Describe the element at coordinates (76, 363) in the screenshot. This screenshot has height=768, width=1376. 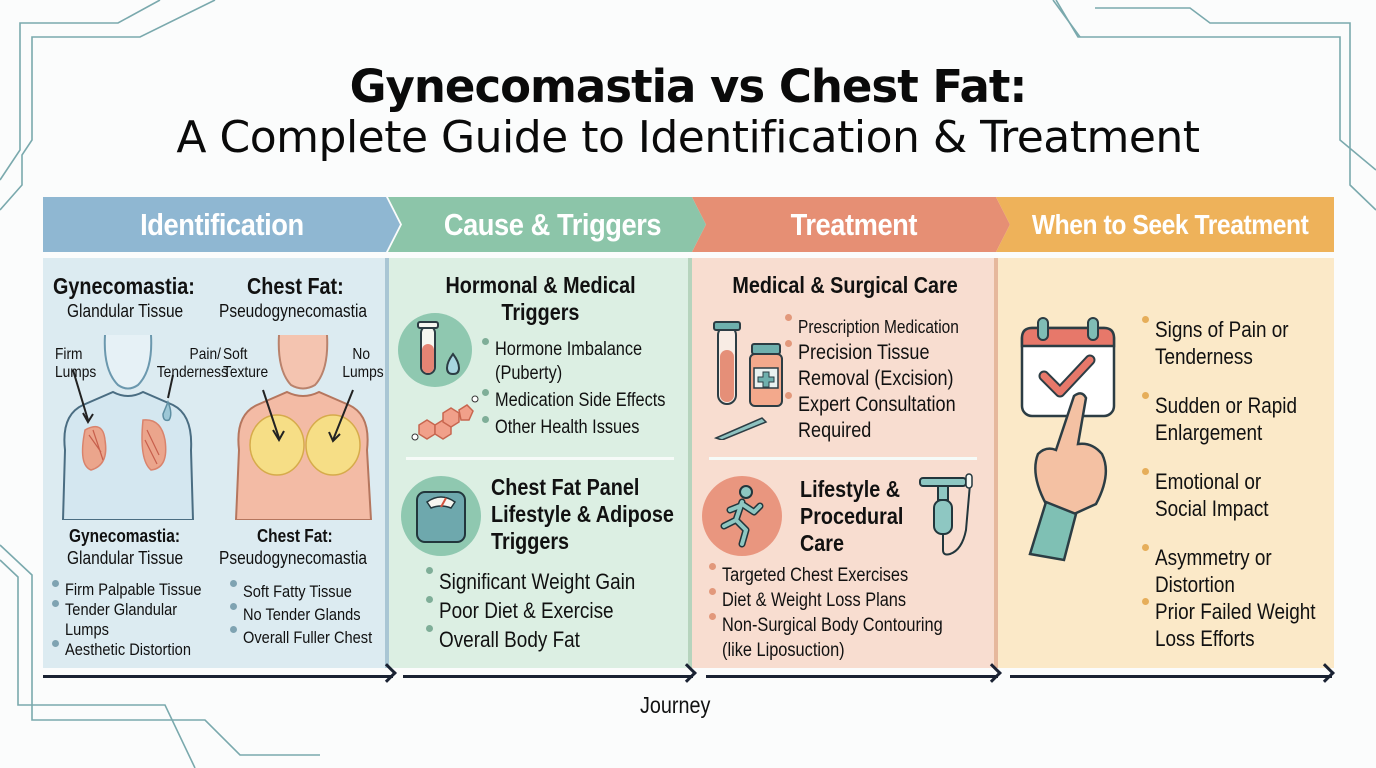
I see `callout-firm-lumps: Firm Lumps` at that location.